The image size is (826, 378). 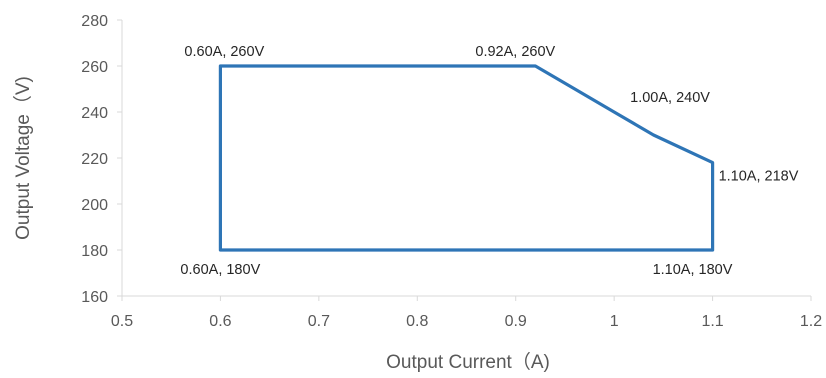 What do you see at coordinates (94, 21) in the screenshot?
I see `y-tick-label: 280` at bounding box center [94, 21].